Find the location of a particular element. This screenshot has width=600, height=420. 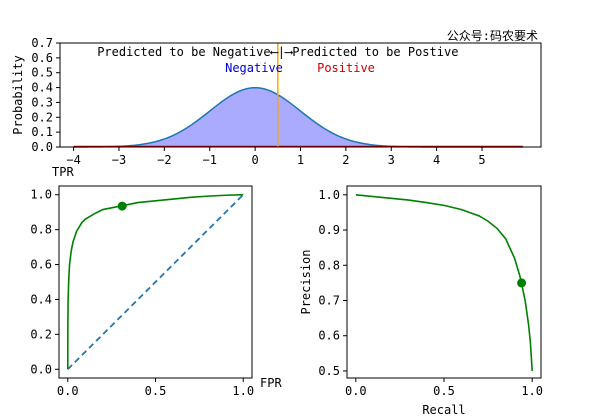

roc-y-ticks: 0.0 0.2 0.4 0.6 0.8 1.0 is located at coordinates (44, 282).